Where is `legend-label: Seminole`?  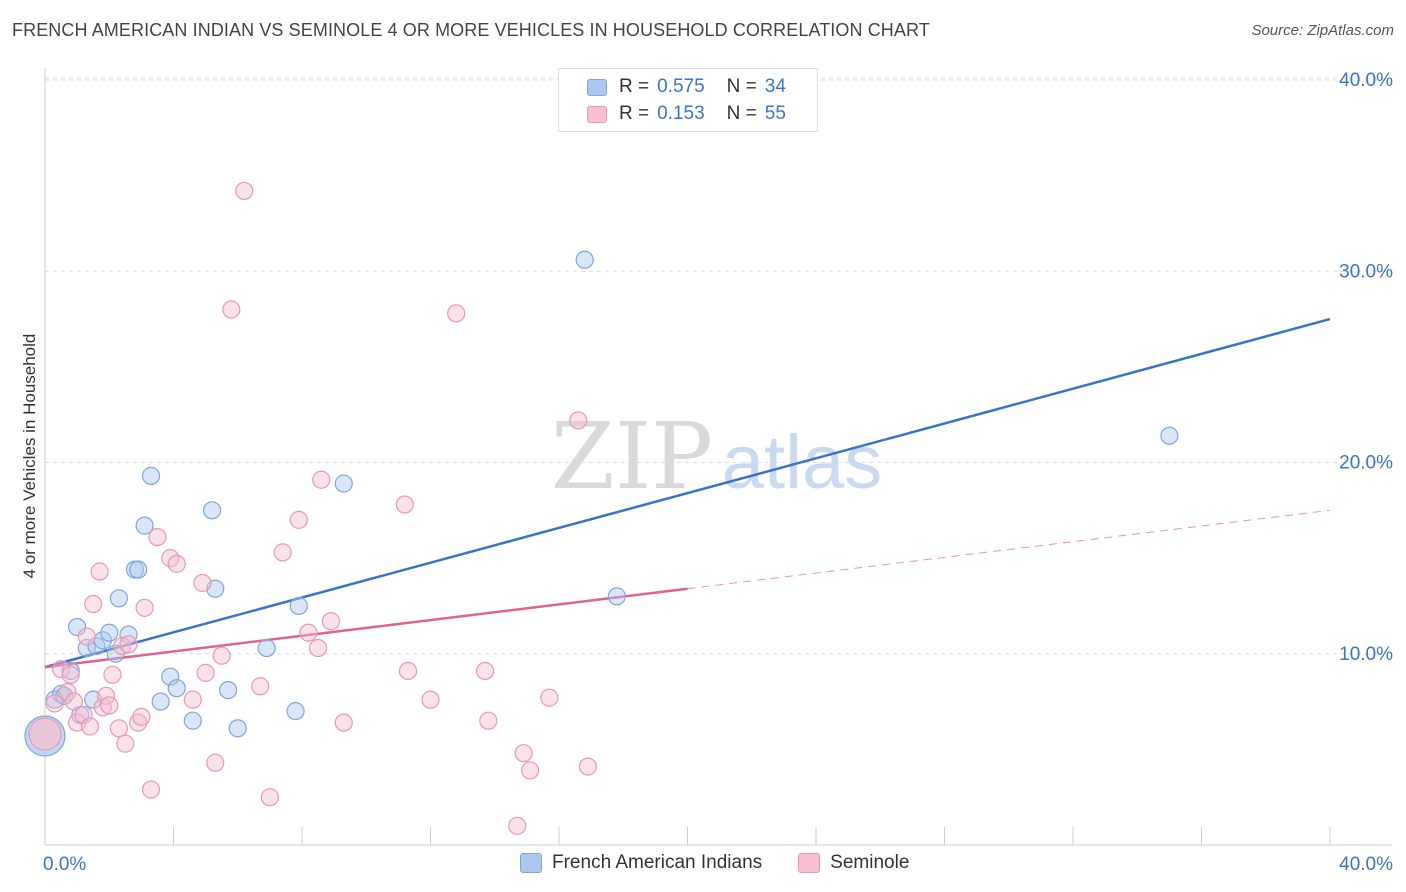
legend-label: Seminole is located at coordinates (870, 862).